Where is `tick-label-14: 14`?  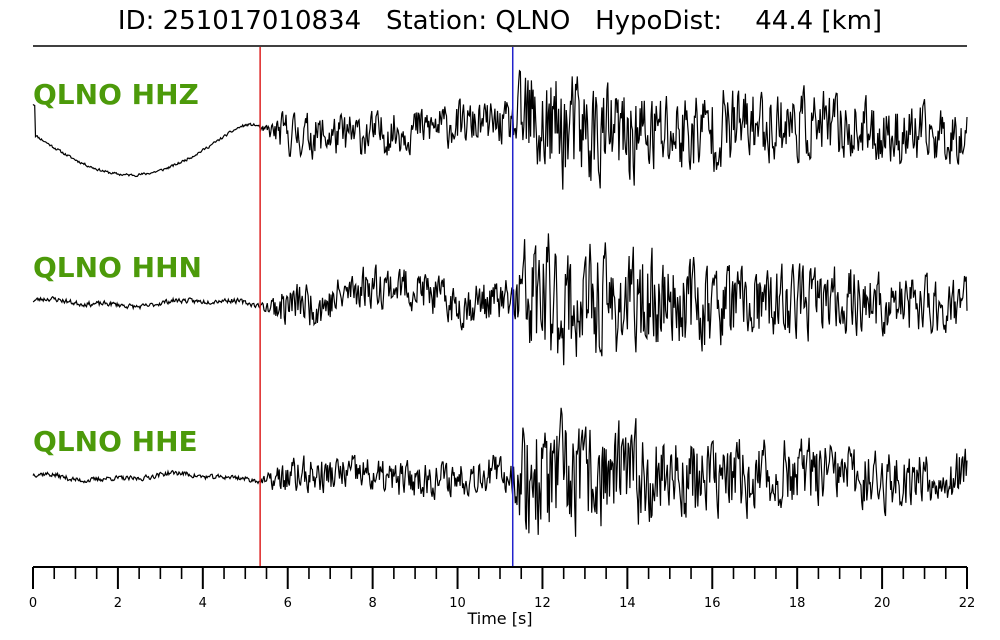
tick-label-14: 14 is located at coordinates (627, 603).